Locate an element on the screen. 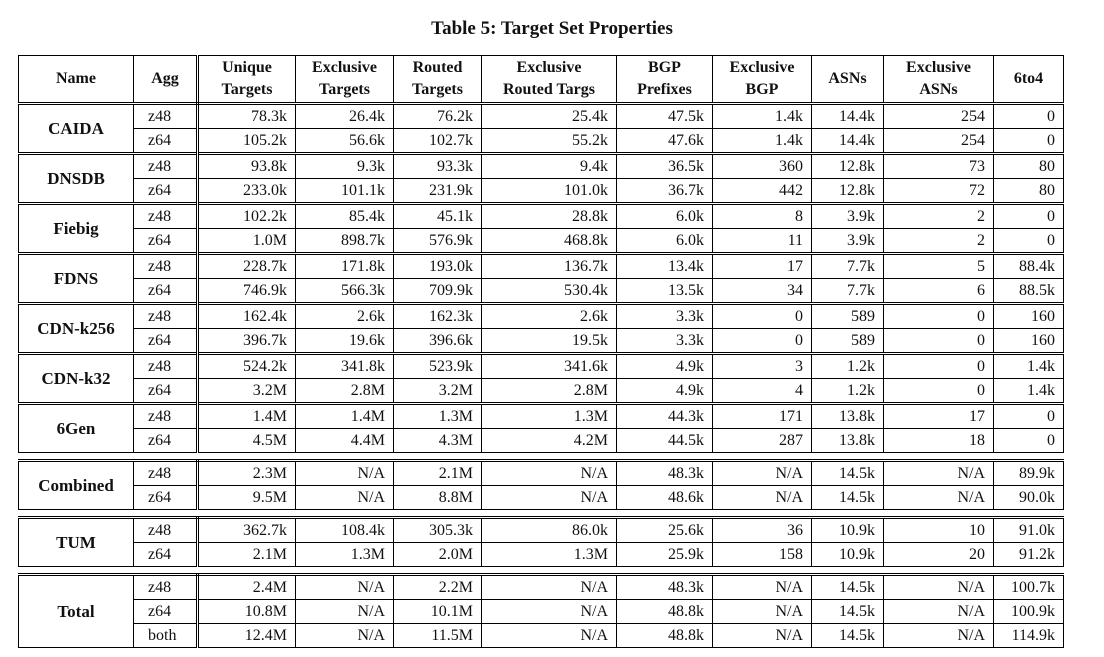  group-name: Fiebig is located at coordinates (76, 228).